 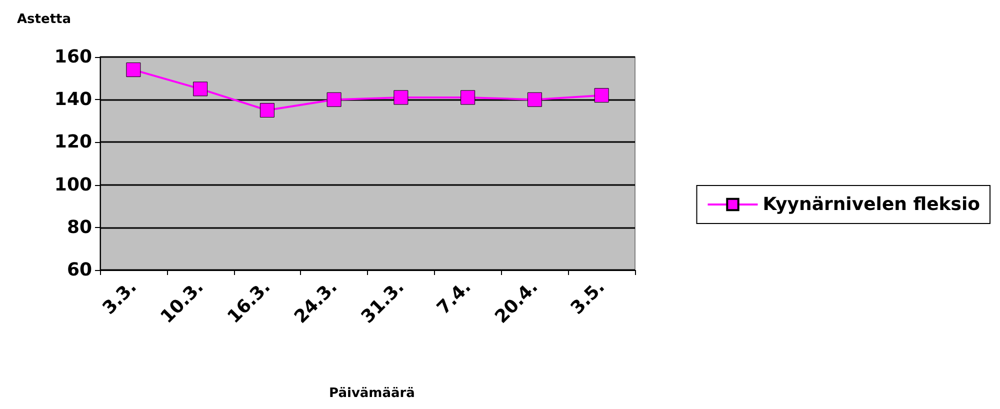 I want to click on y-tick-label: 140, so click(x=73, y=99).